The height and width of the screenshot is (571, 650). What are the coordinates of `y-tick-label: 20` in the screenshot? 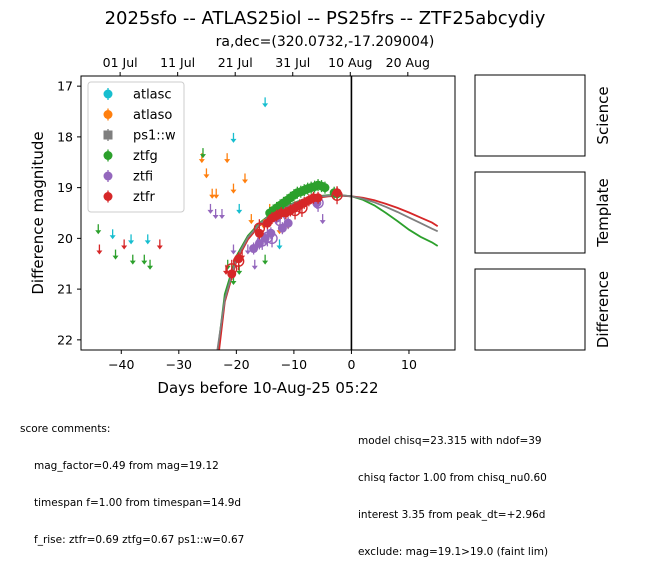 It's located at (65, 238).